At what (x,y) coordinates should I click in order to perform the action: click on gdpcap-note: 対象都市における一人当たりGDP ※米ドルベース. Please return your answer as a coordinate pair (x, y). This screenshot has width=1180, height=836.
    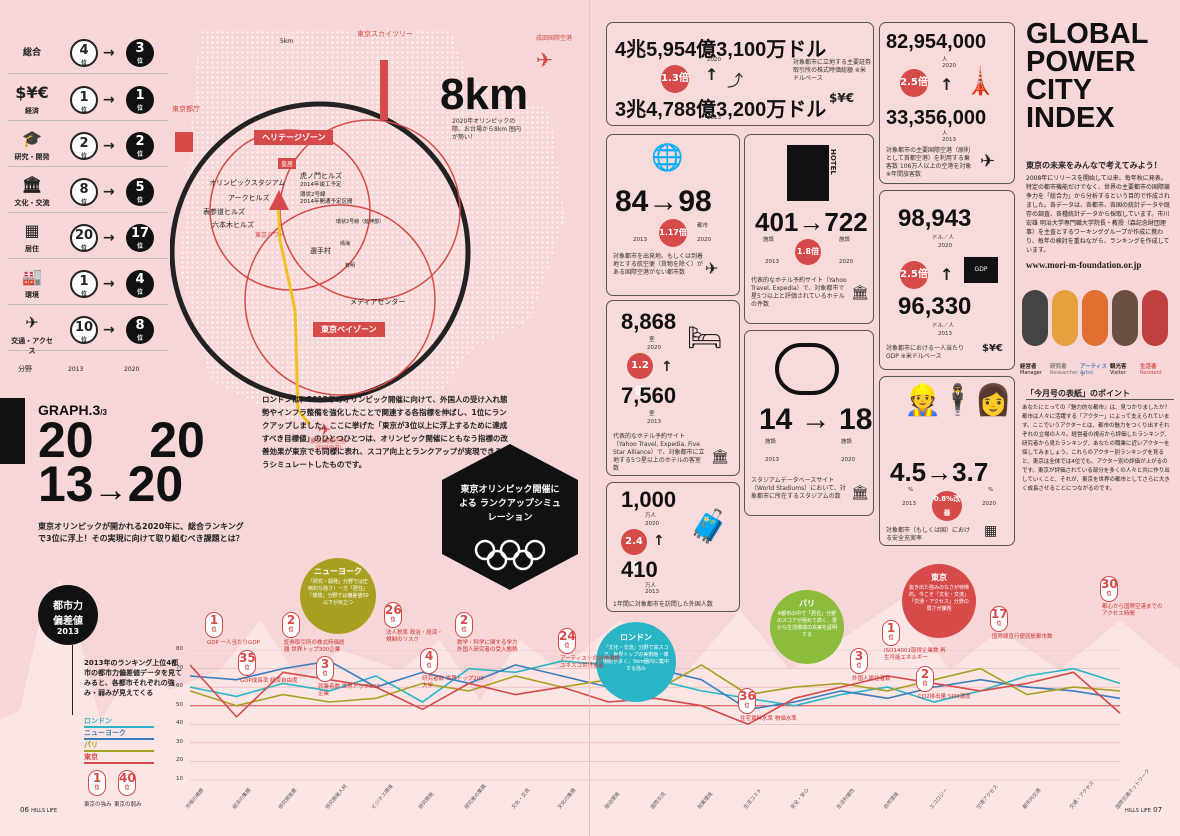
    Looking at the image, I should click on (925, 352).